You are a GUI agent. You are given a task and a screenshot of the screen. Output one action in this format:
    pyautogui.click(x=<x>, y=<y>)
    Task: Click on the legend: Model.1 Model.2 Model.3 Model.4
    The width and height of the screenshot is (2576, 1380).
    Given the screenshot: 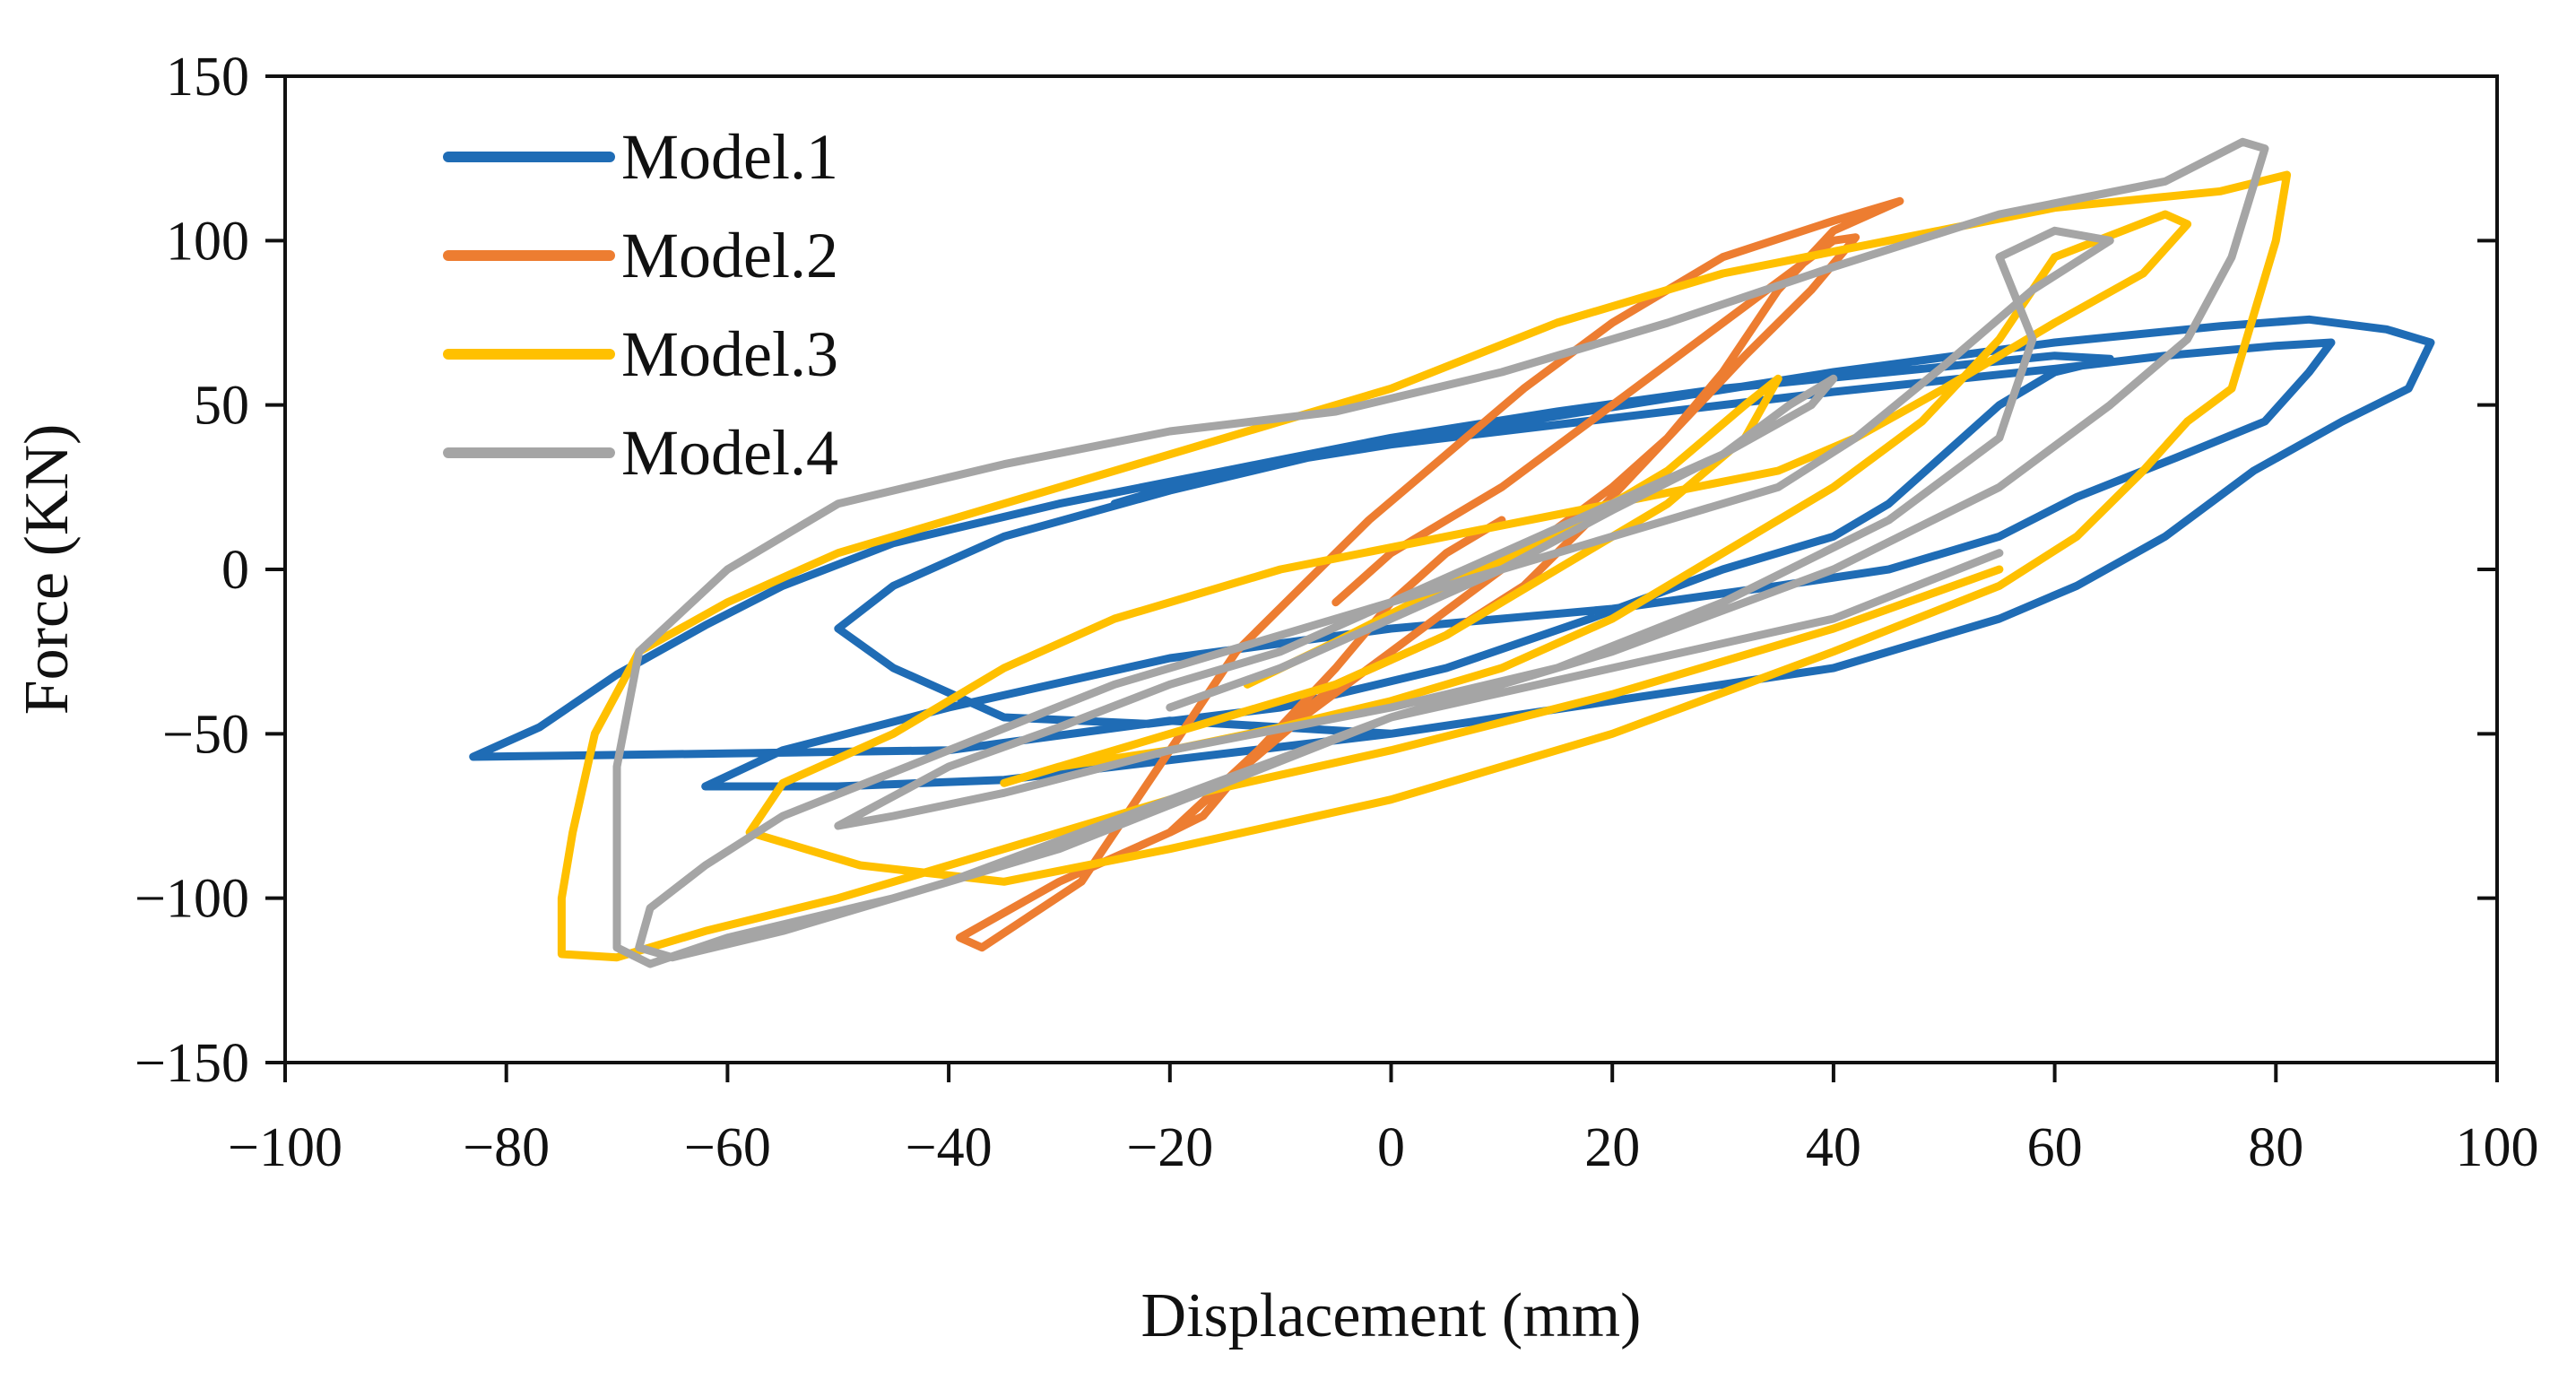 What is the action you would take?
    pyautogui.click(x=640, y=305)
    